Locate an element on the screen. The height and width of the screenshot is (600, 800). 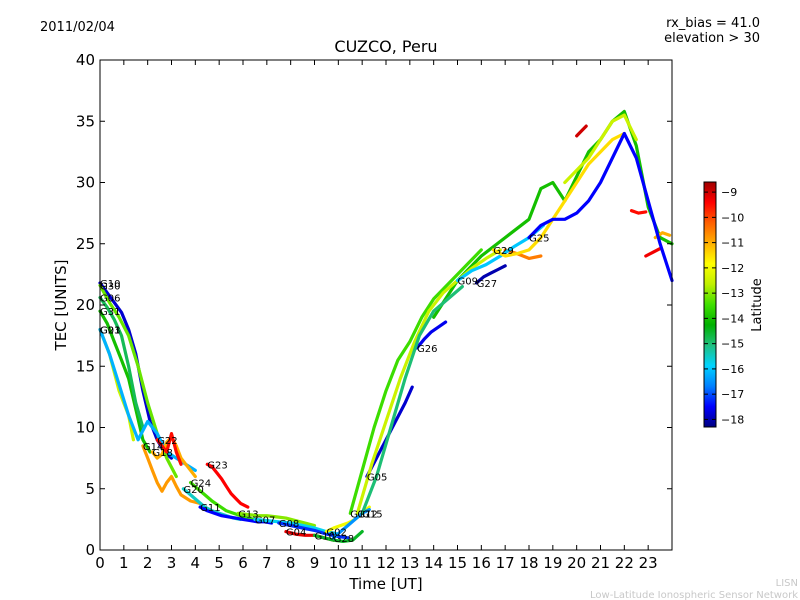
series-label-g18-6: G18 is located at coordinates (162, 453).